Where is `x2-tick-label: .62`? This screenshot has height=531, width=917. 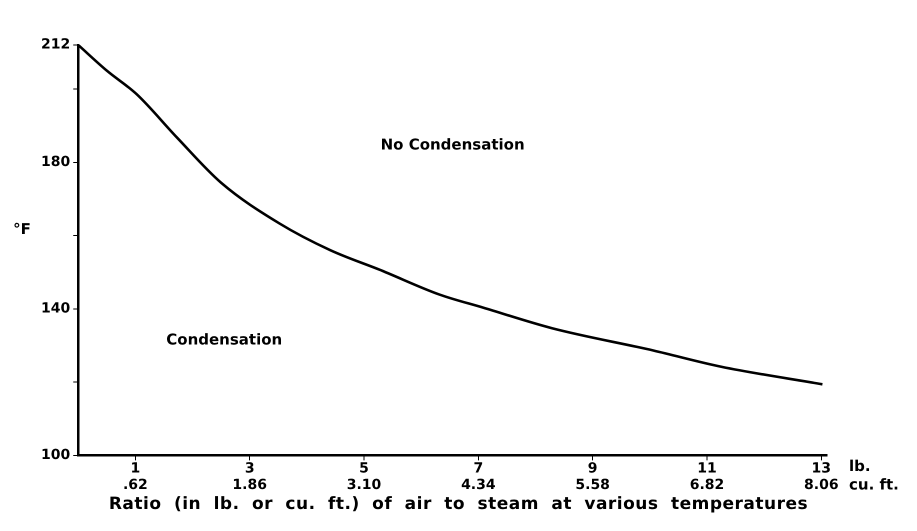 x2-tick-label: .62 is located at coordinates (135, 485).